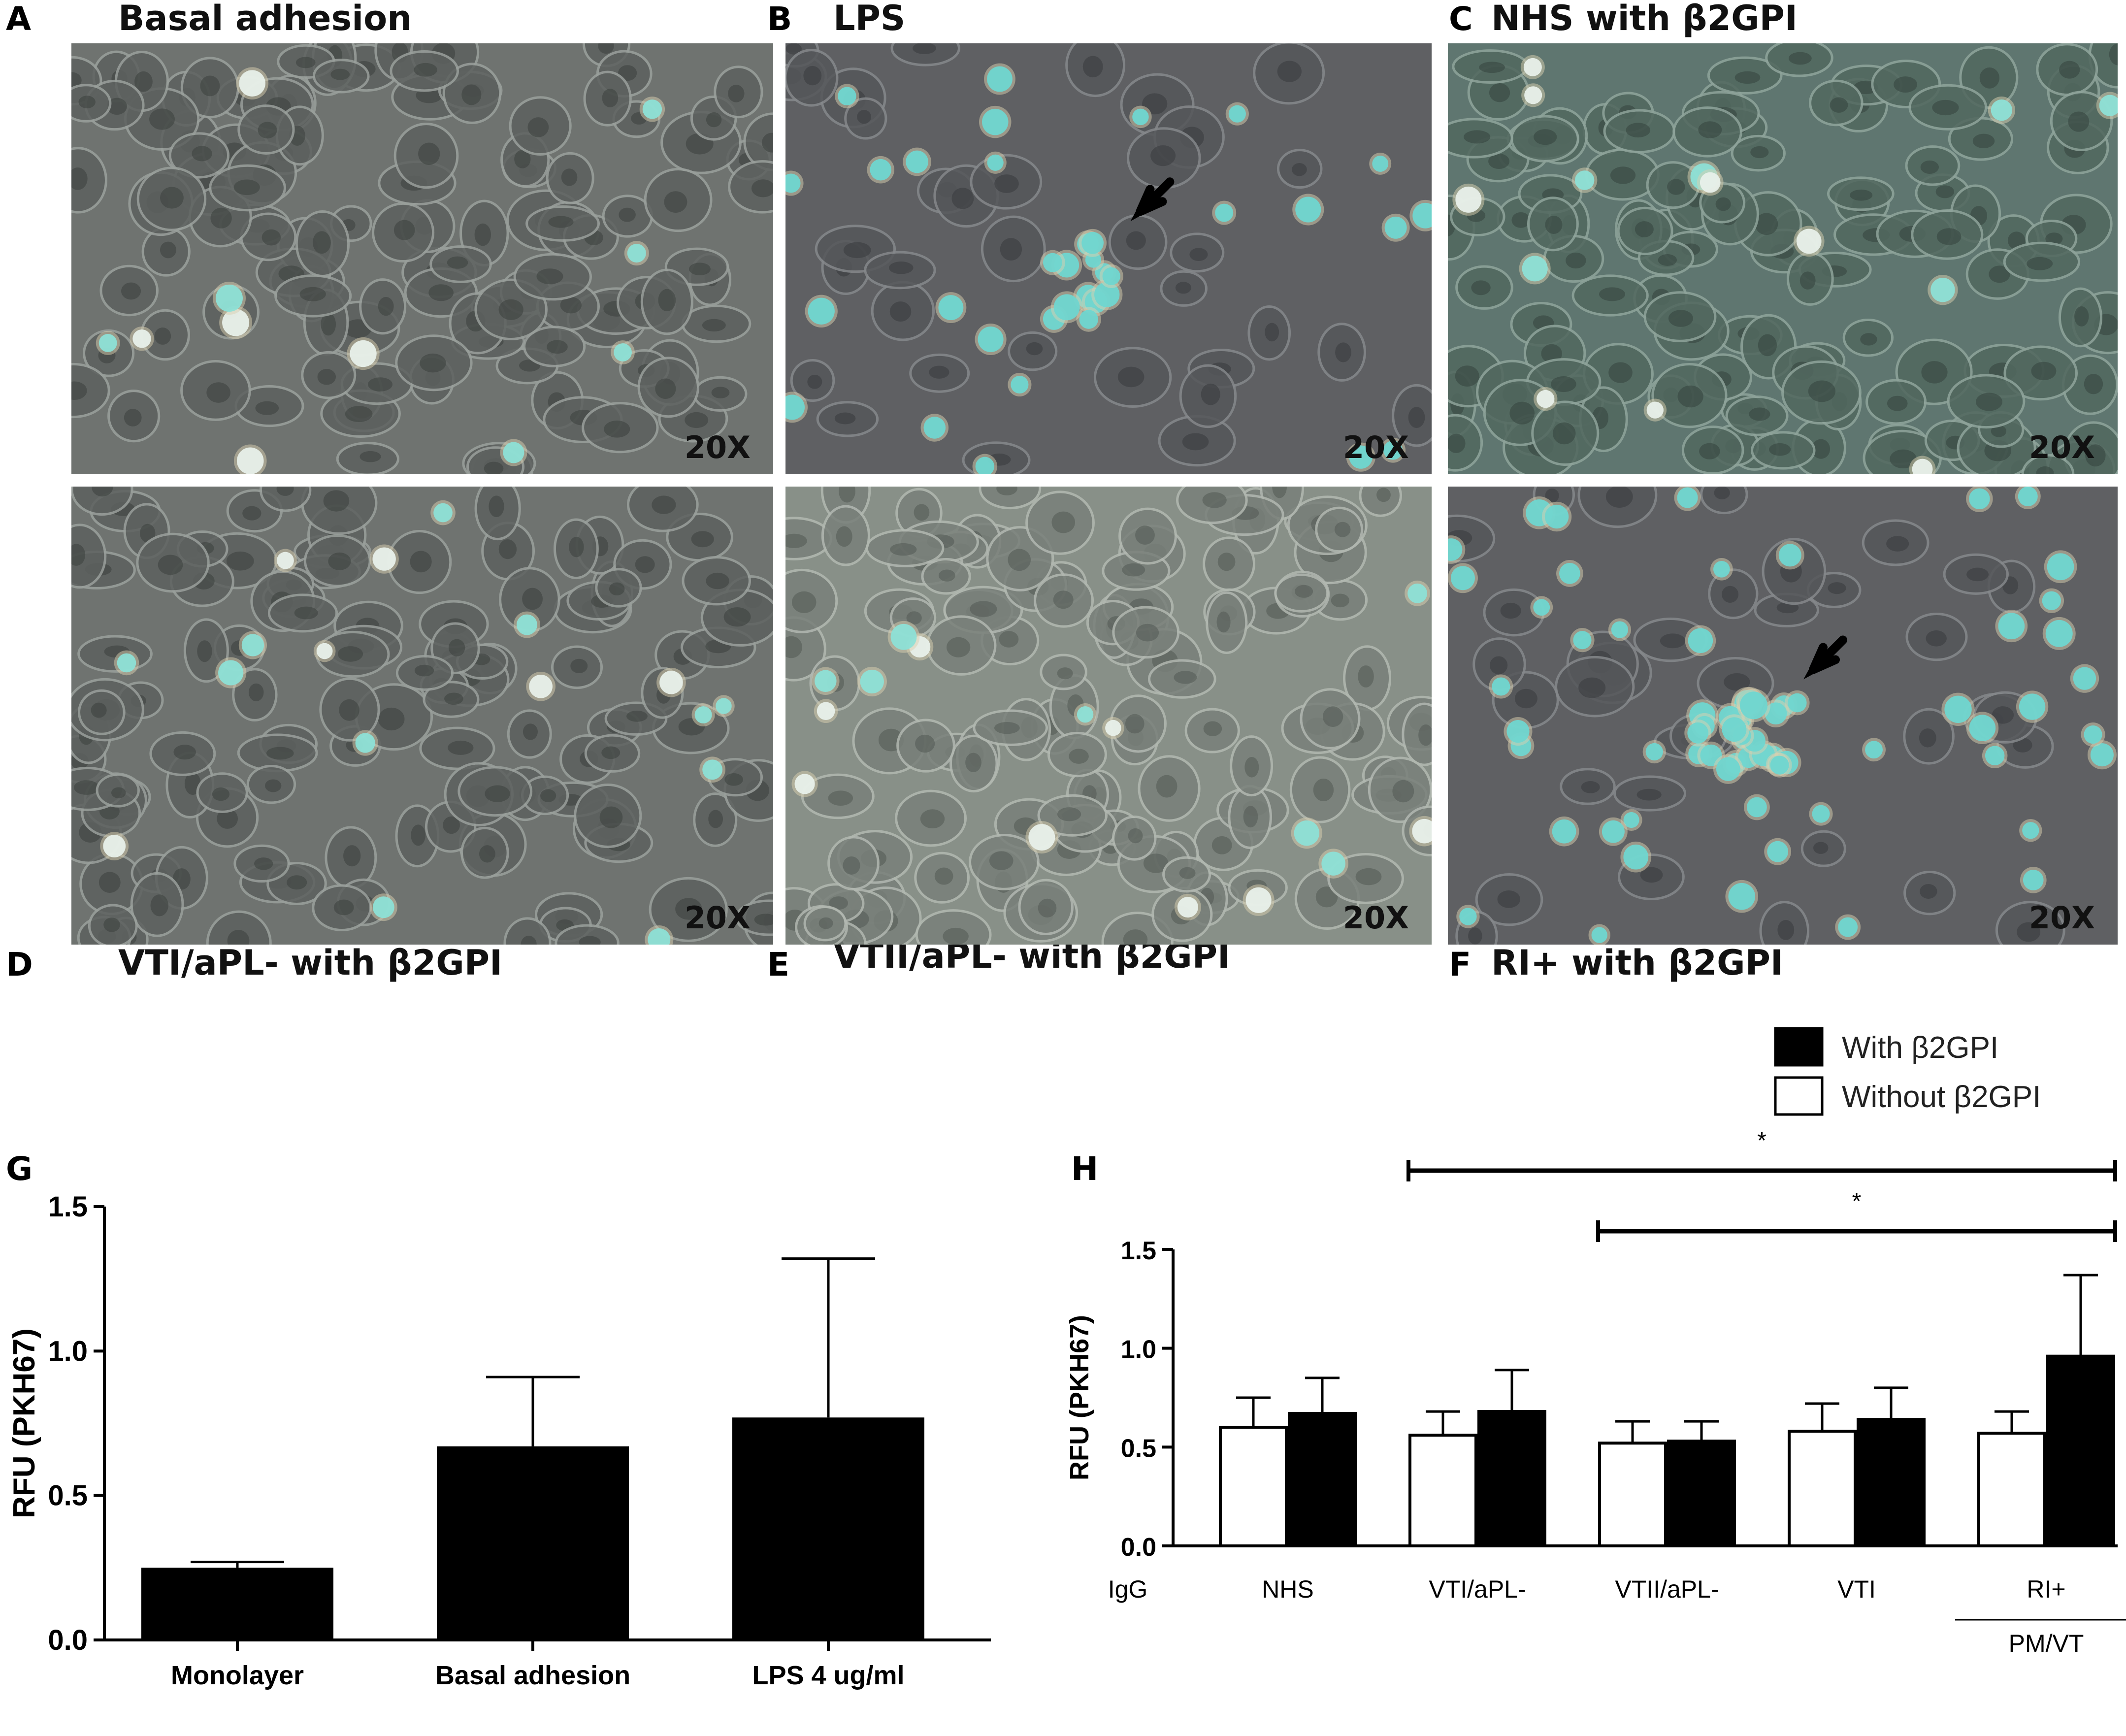 Image resolution: width=2126 pixels, height=1736 pixels. Describe the element at coordinates (1857, 1201) in the screenshot. I see `significance-label: *` at that location.